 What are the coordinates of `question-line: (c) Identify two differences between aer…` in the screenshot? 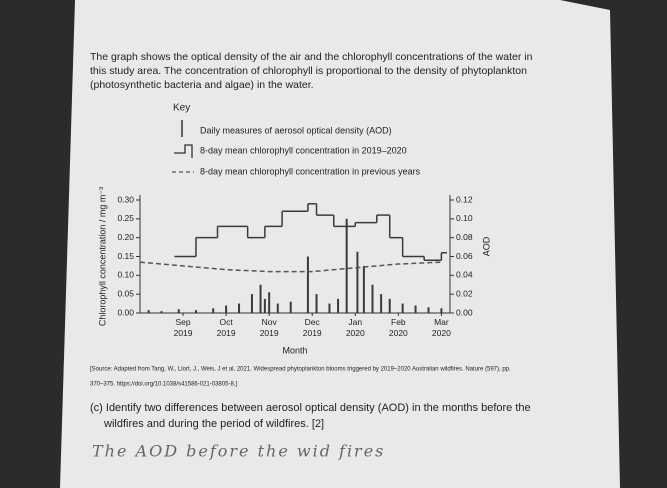 It's located at (310, 408).